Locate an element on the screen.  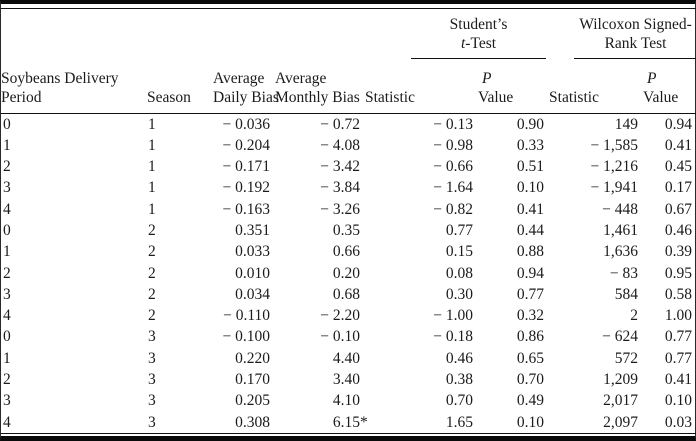
cell-avg_daily_bias: − 0.171 is located at coordinates (246, 167).